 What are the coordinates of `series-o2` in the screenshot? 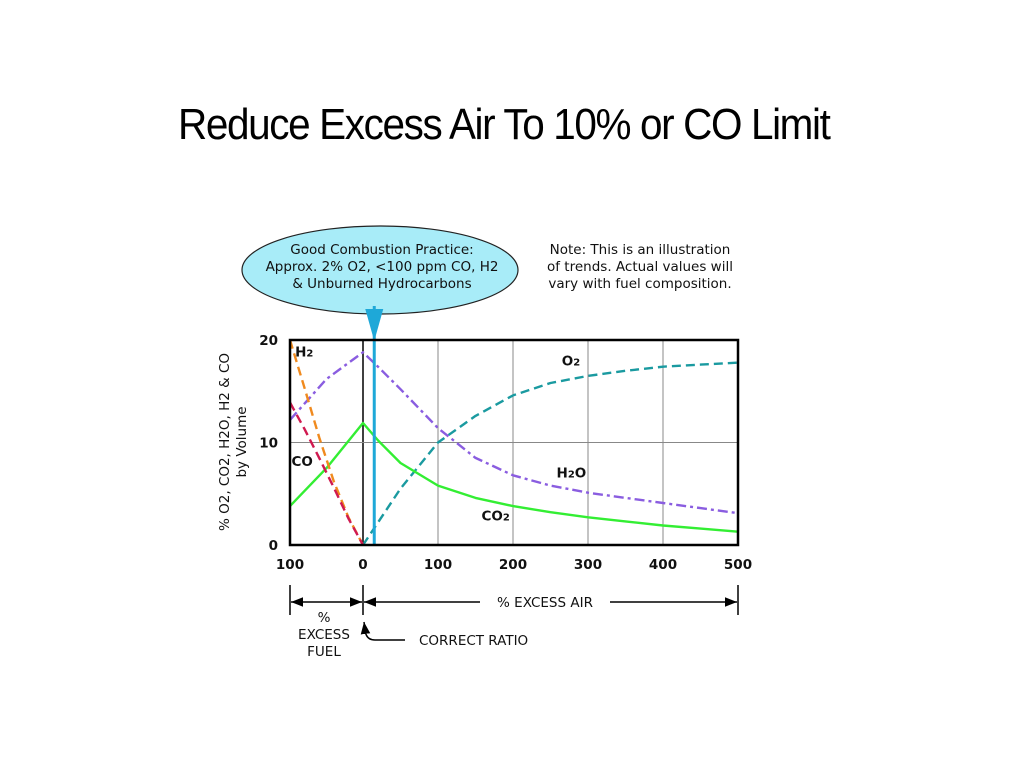 It's located at (550, 453).